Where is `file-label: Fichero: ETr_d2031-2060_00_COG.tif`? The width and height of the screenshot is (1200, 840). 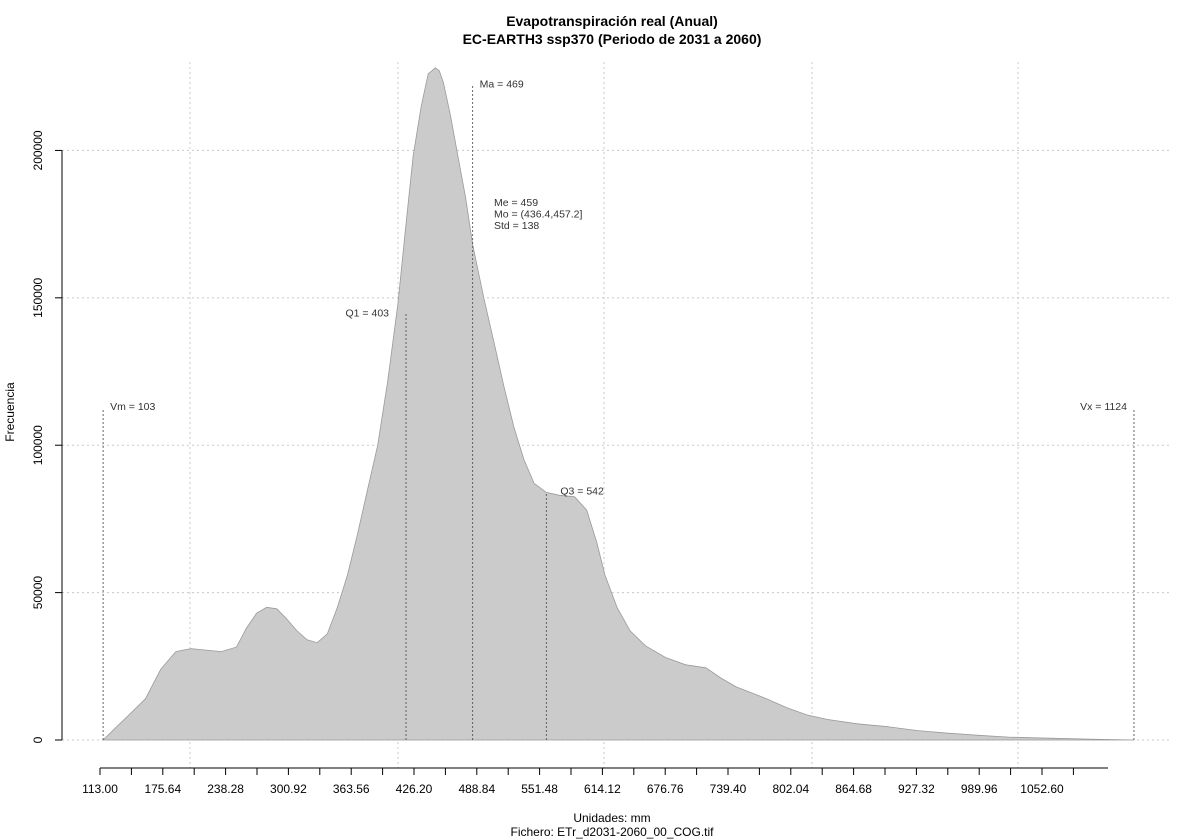 file-label: Fichero: ETr_d2031-2060_00_COG.tif is located at coordinates (613, 832).